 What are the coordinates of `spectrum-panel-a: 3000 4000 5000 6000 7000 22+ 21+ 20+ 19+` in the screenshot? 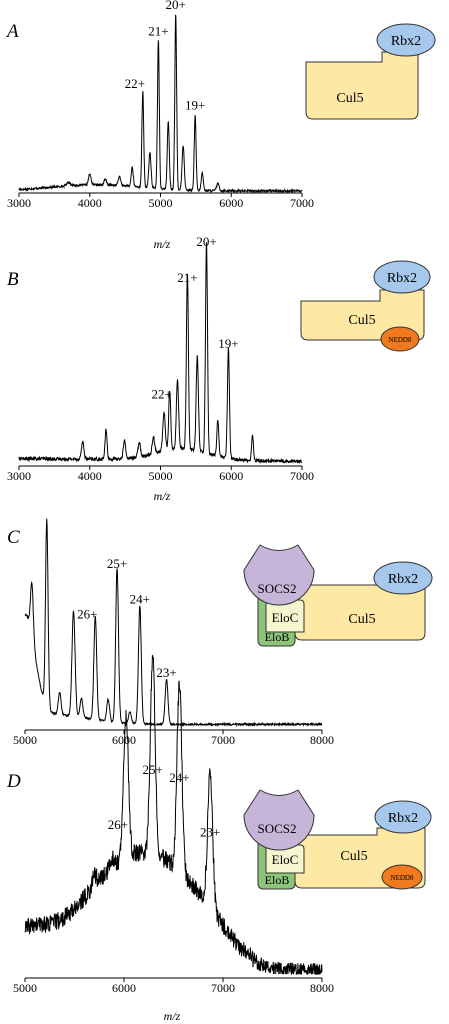 It's located at (160, 105).